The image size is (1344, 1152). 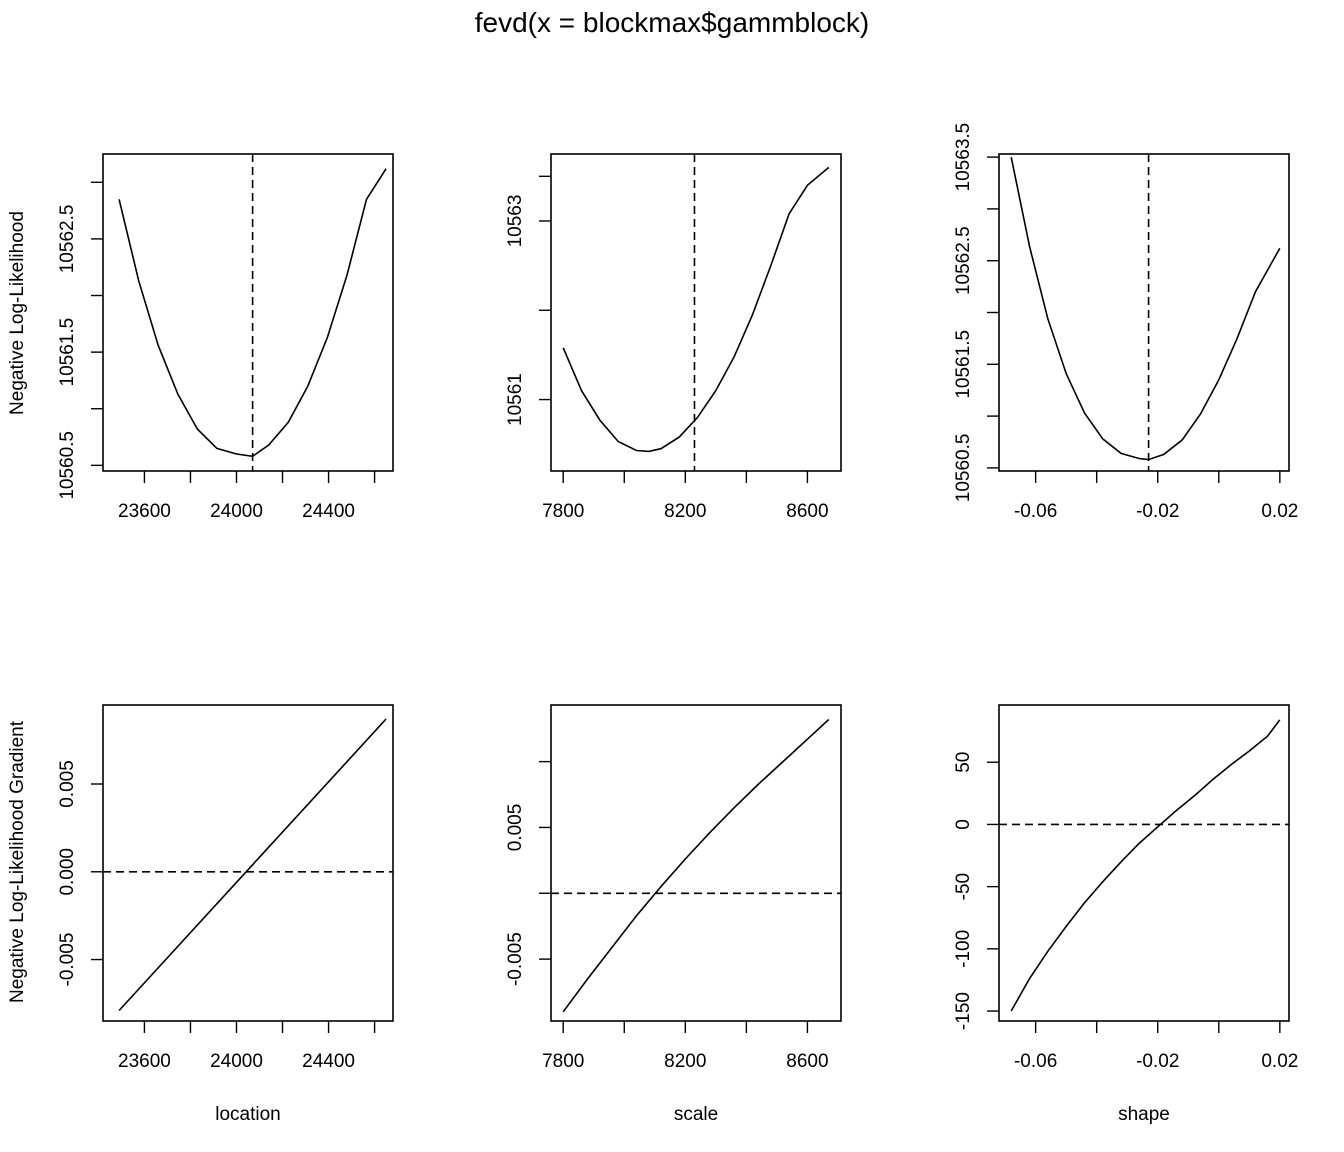 I want to click on panel-gradient-shape-y-tick-label: 50, so click(x=963, y=762).